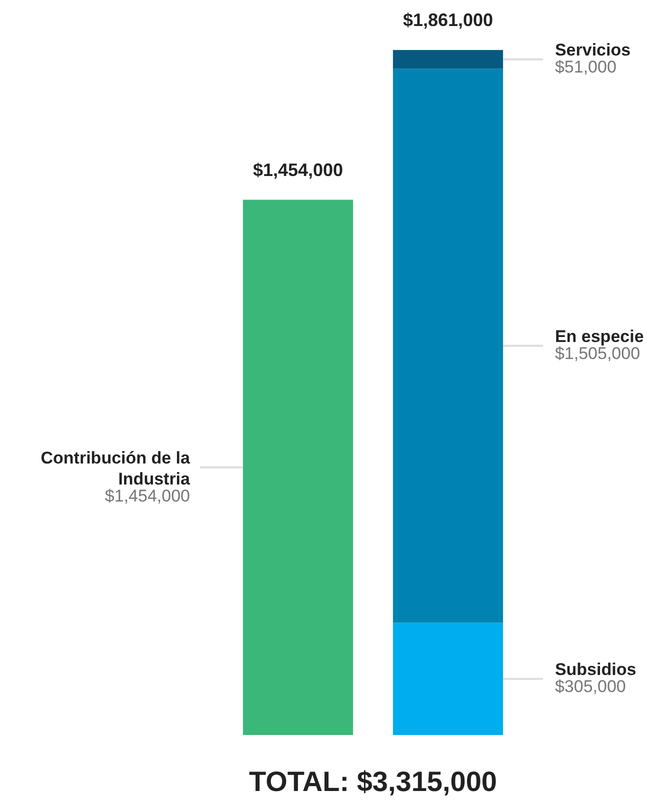 This screenshot has height=804, width=662. Describe the element at coordinates (448, 20) in the screenshot. I see `total-label: $1,861,000` at that location.